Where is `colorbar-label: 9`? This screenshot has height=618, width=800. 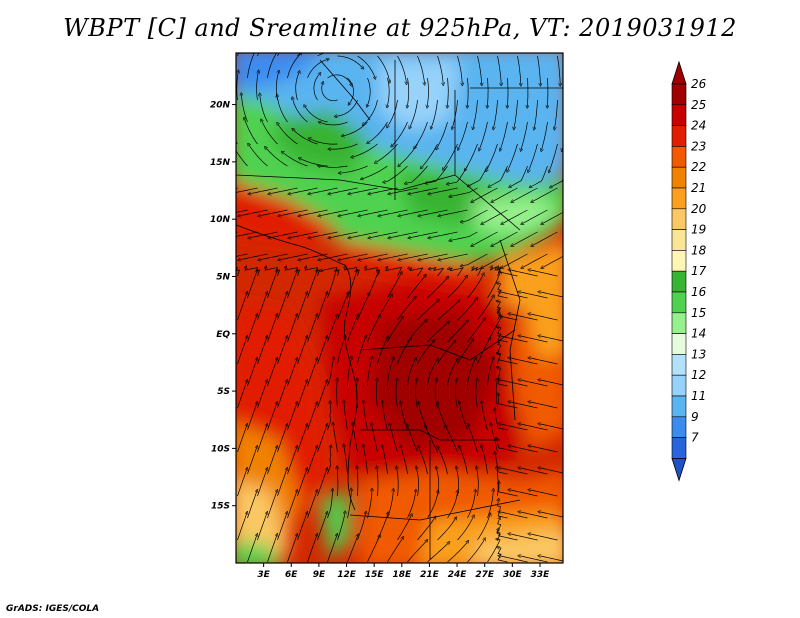 colorbar-label: 9 is located at coordinates (695, 417).